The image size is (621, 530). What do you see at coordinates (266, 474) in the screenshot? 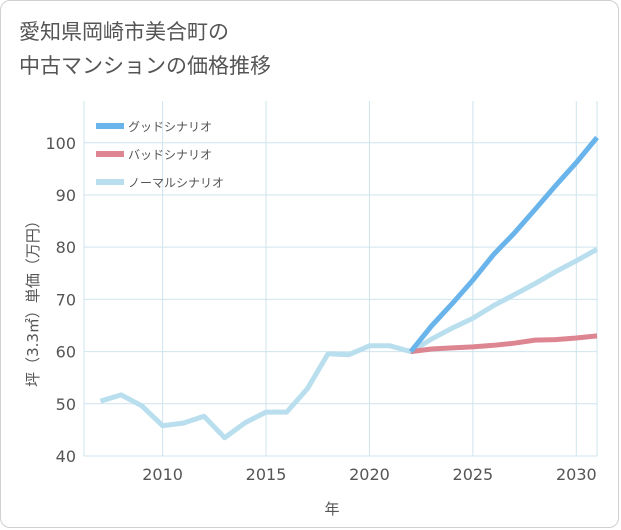
I see `x-tick-label: 2015` at bounding box center [266, 474].